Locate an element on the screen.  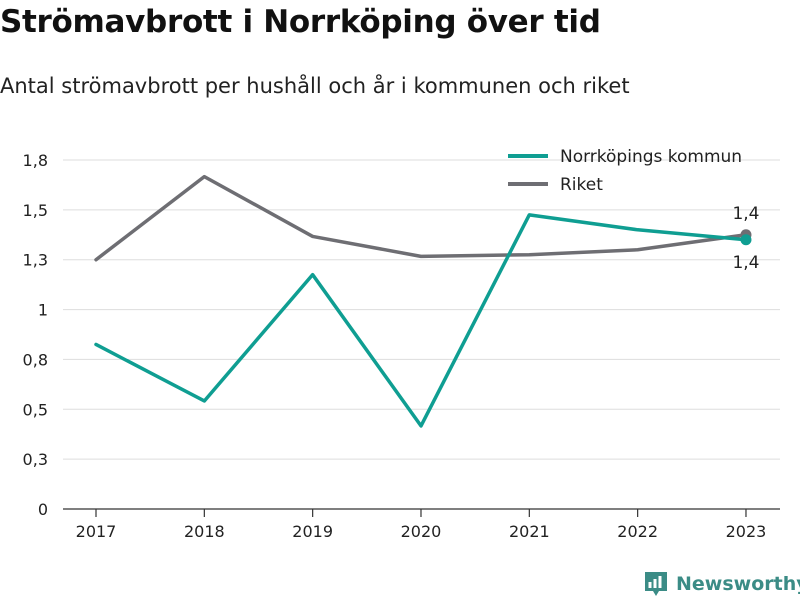
x-tick-label: 2023 is located at coordinates (746, 531).